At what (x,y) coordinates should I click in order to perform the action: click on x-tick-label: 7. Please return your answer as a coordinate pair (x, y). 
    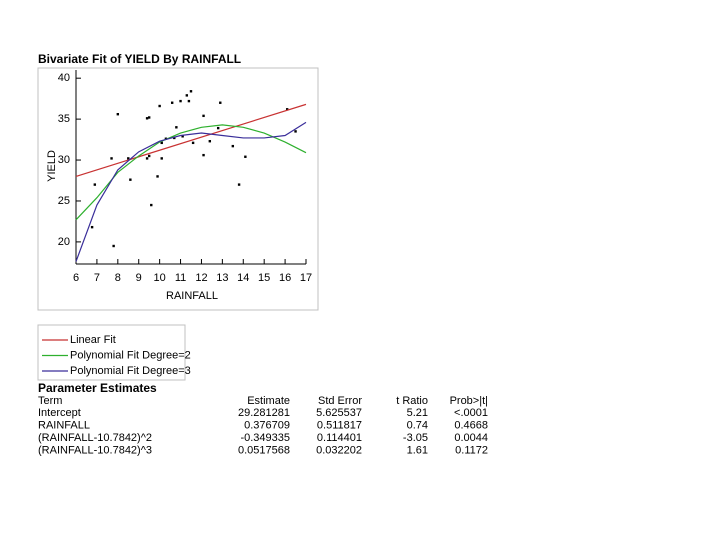
    Looking at the image, I should click on (97, 278).